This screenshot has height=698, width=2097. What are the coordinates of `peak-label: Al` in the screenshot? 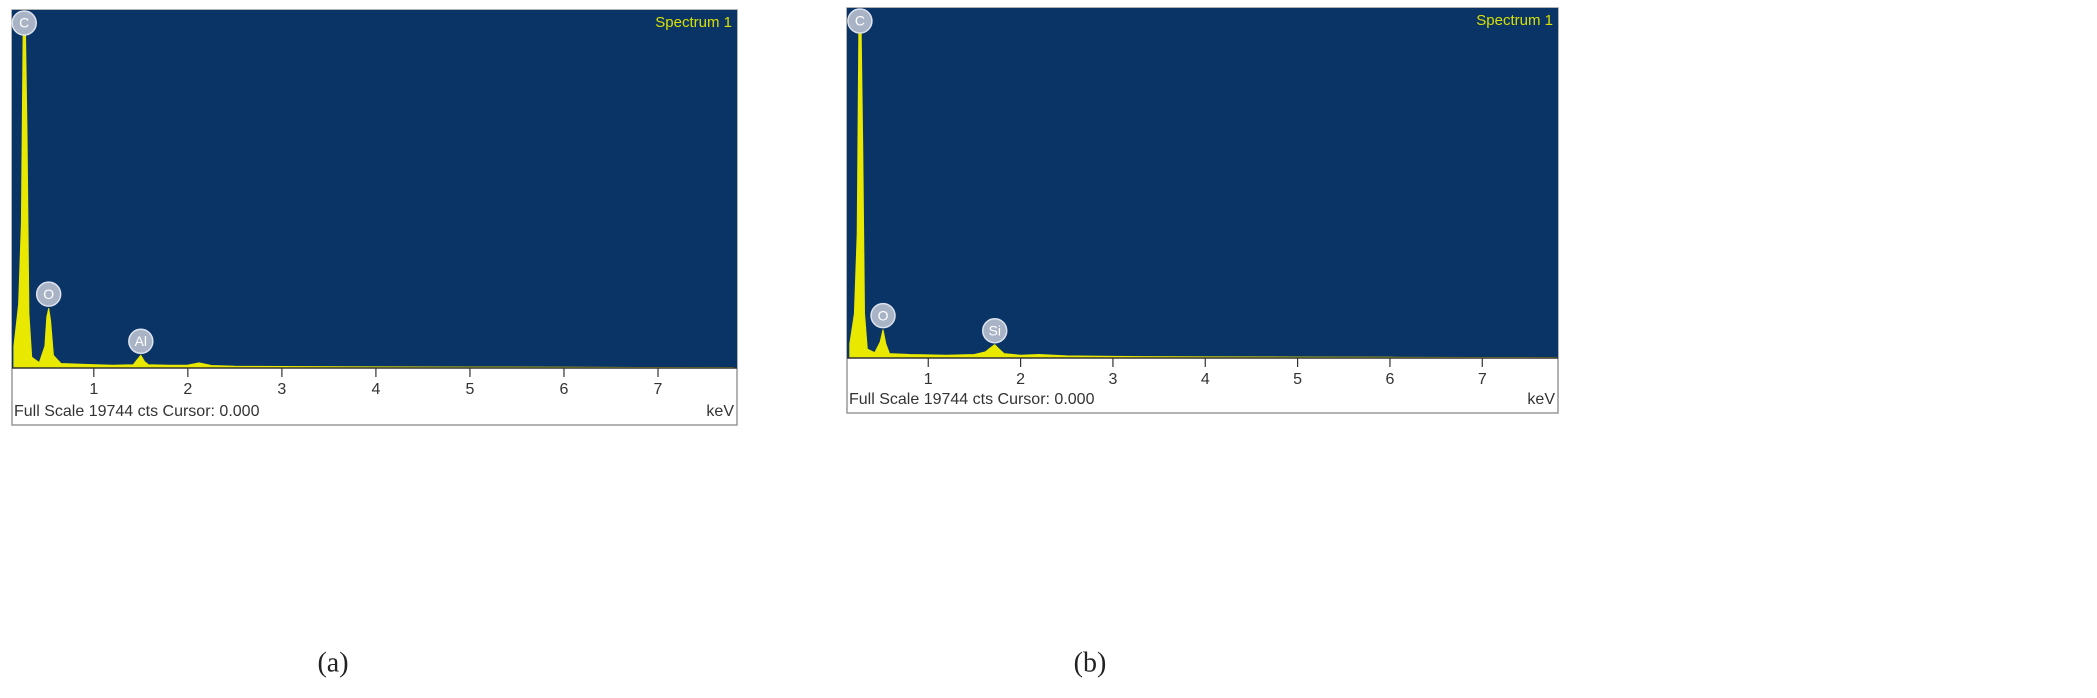 It's located at (141, 341).